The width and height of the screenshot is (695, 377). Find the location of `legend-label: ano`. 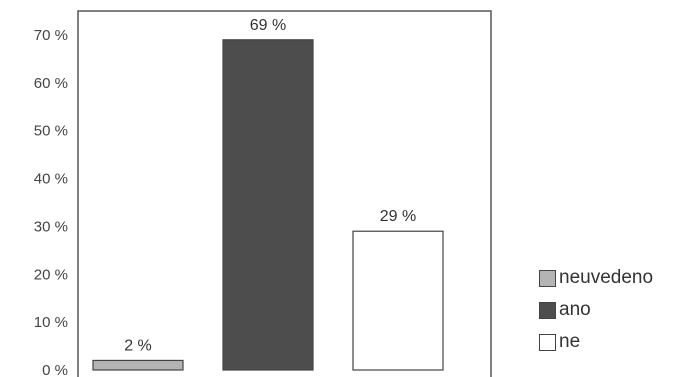

legend-label: ano is located at coordinates (575, 309).